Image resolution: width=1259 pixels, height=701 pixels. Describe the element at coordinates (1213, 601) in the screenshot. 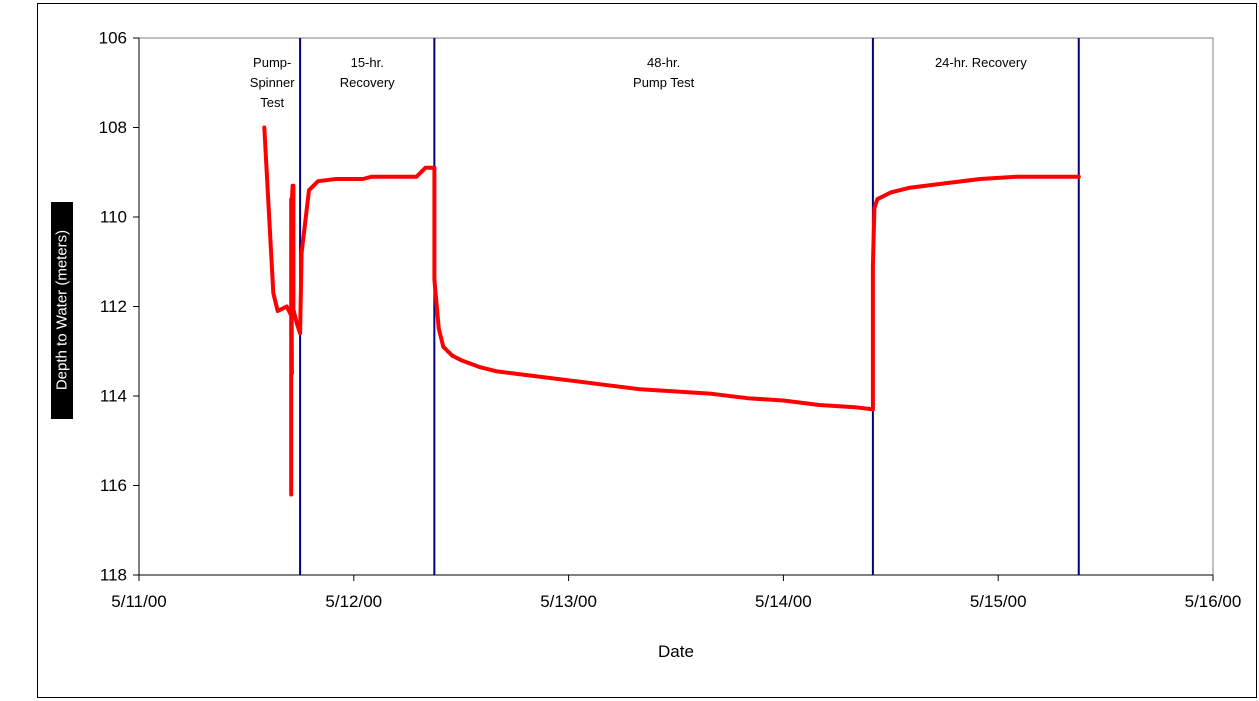

I see `x-tick-label: 5/16/00` at that location.